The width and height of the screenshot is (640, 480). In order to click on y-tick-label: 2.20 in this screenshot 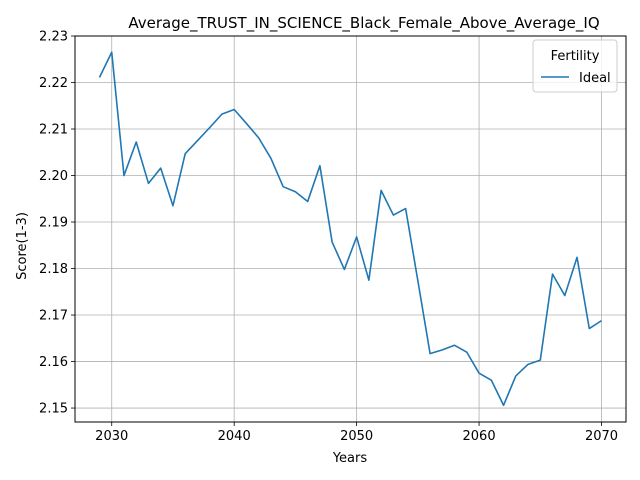, I will do `click(53, 176)`.